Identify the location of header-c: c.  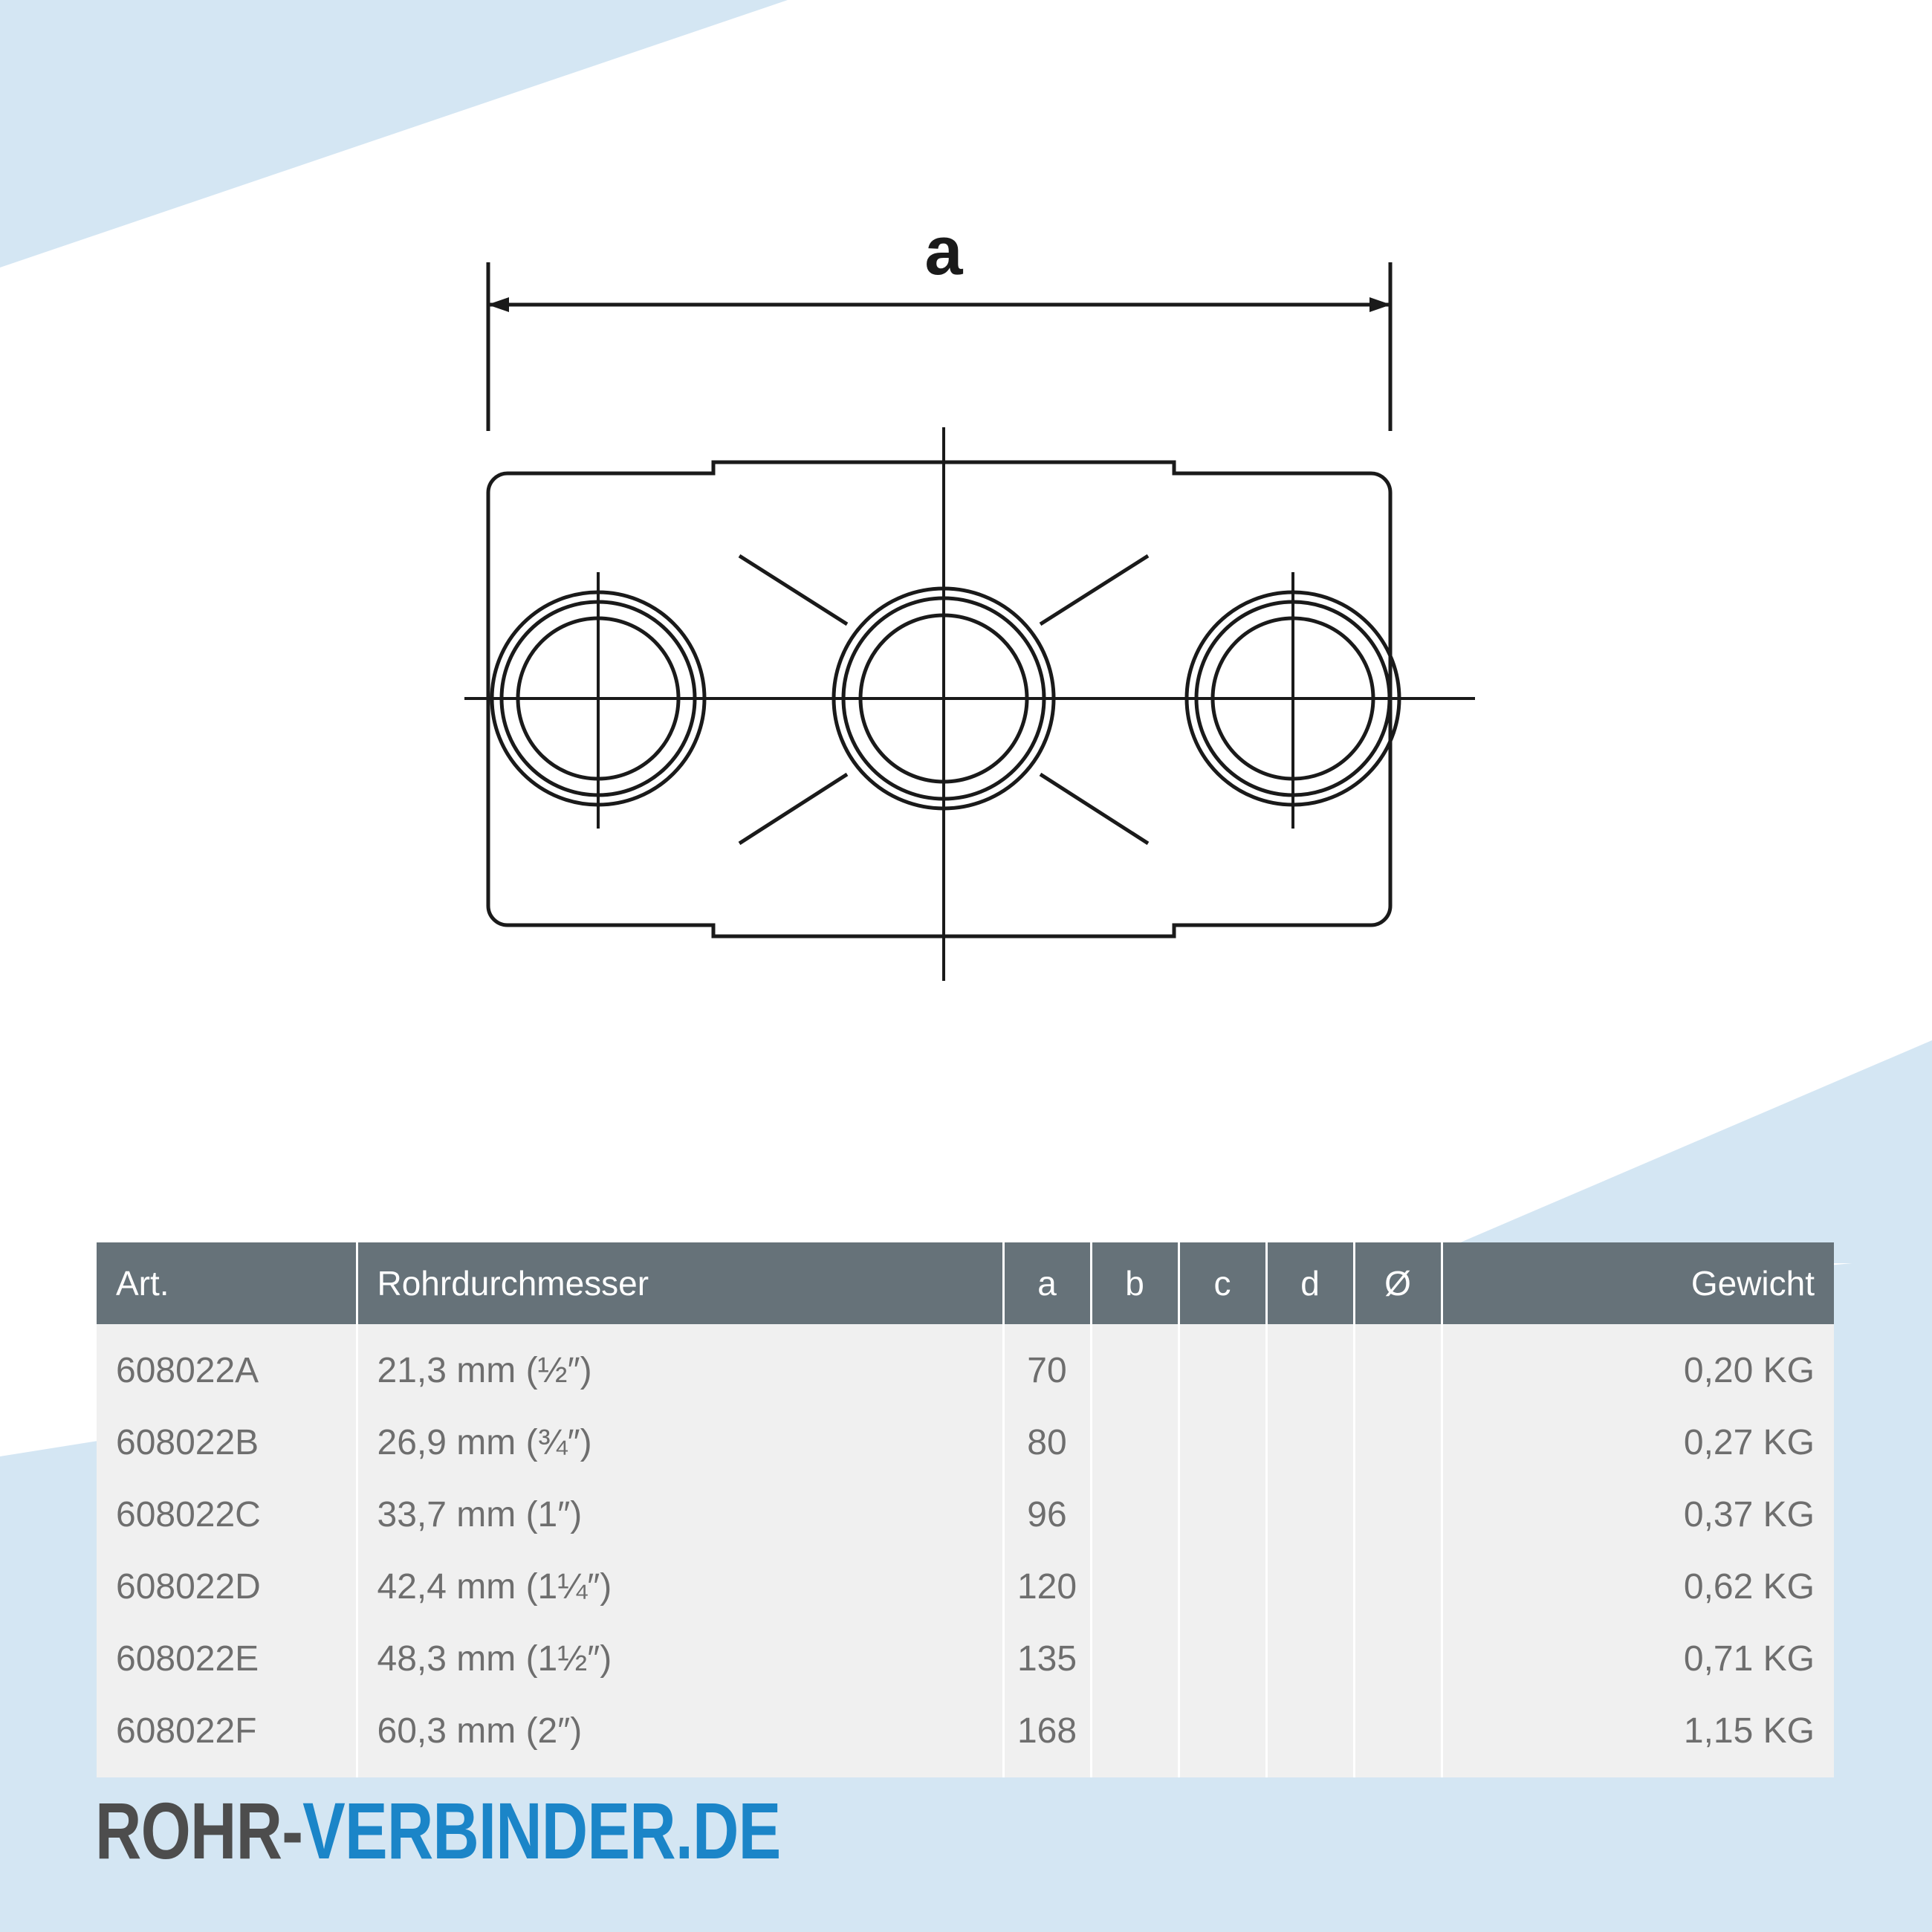
(1223, 1283).